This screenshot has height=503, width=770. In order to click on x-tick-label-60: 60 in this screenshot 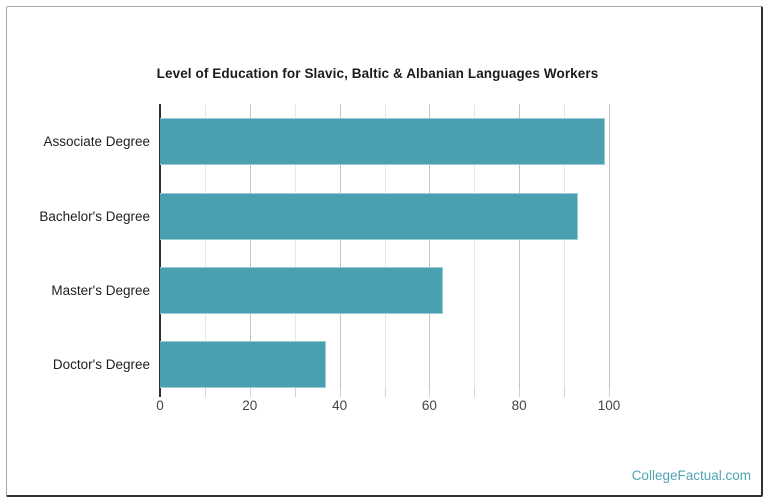, I will do `click(429, 405)`.